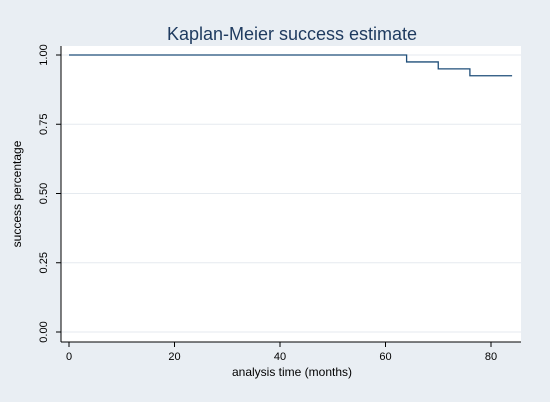 The image size is (550, 402). I want to click on y-tick-label: 0.00, so click(44, 331).